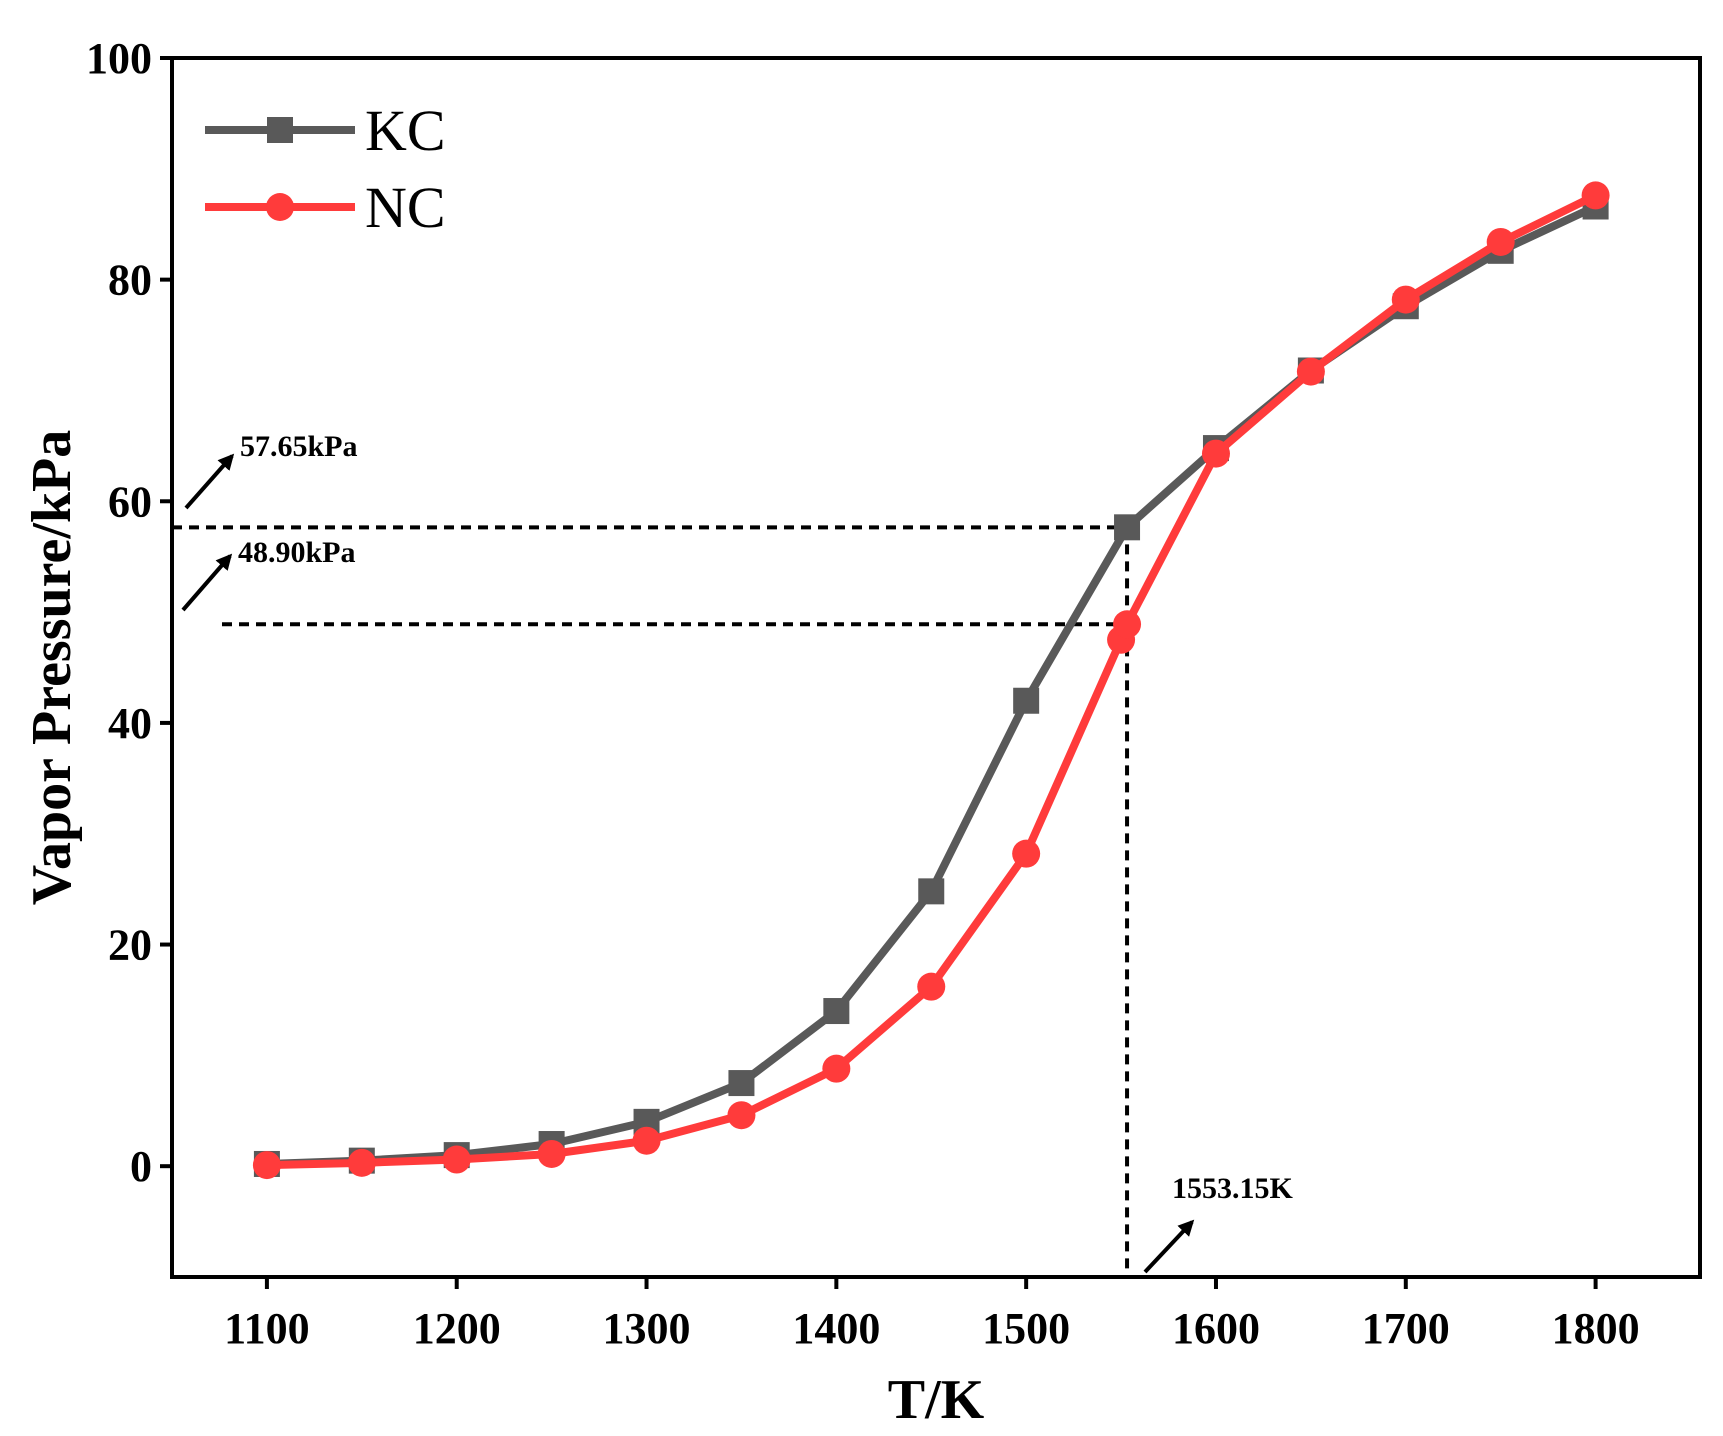 The image size is (1723, 1436). What do you see at coordinates (119, 58) in the screenshot?
I see `y-tick-label: 100` at bounding box center [119, 58].